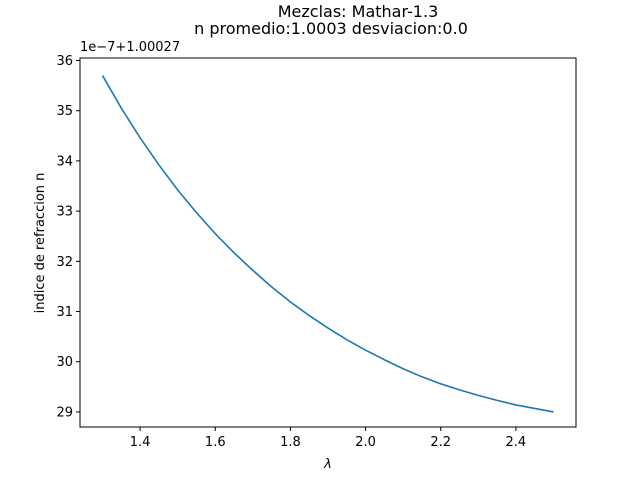 Image resolution: width=640 pixels, height=480 pixels. I want to click on x-axis: 1.4 1.6 1.8 2.0 2.2 2.4, so click(328, 438).